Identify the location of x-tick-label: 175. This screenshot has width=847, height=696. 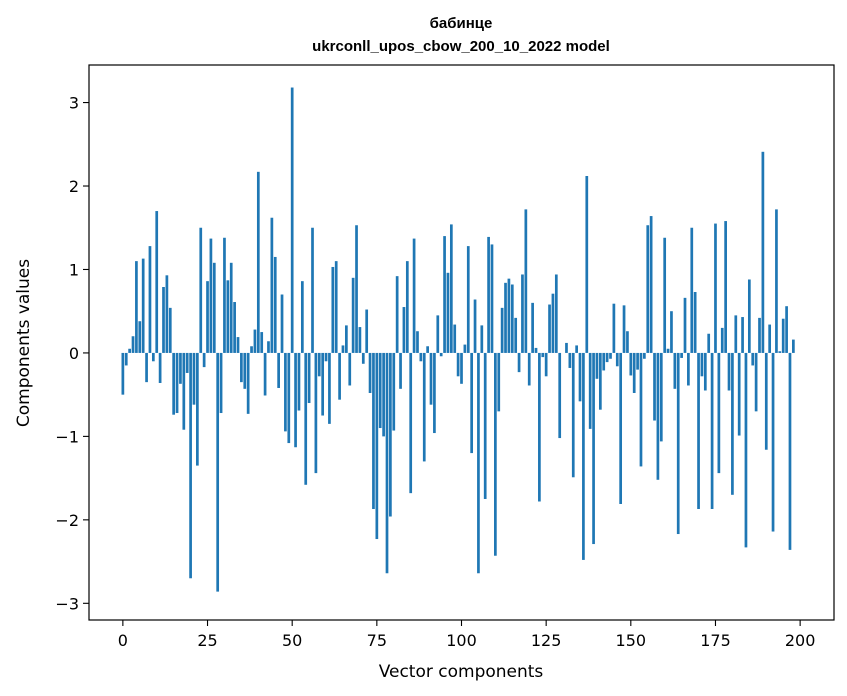
(715, 640).